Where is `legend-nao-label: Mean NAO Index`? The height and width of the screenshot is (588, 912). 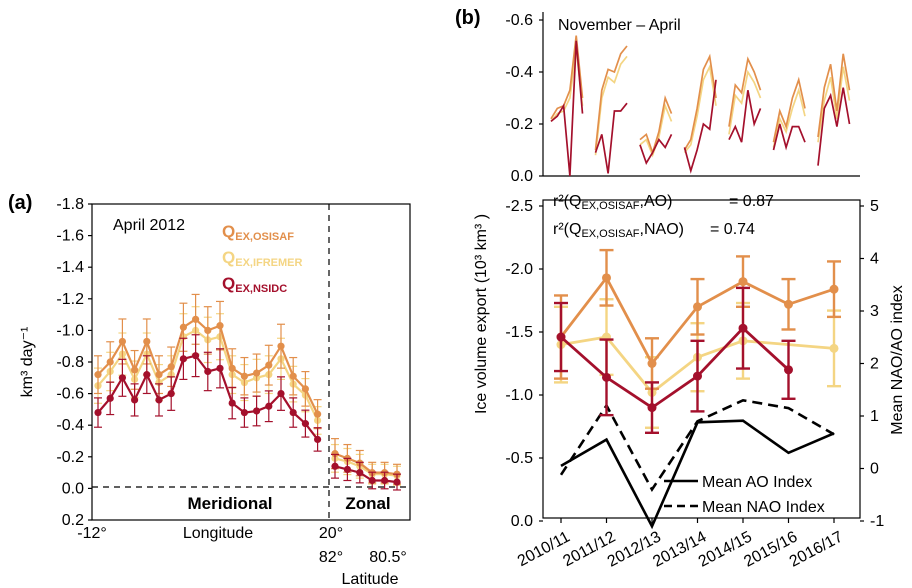
legend-nao-label: Mean NAO Index is located at coordinates (763, 507).